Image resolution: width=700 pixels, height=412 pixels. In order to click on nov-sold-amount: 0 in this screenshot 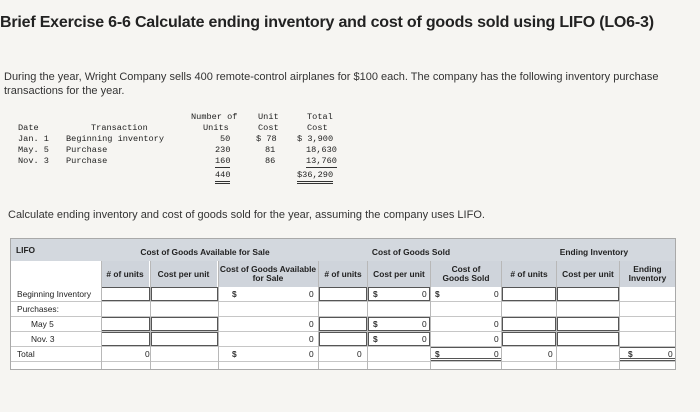, I will do `click(424, 339)`.